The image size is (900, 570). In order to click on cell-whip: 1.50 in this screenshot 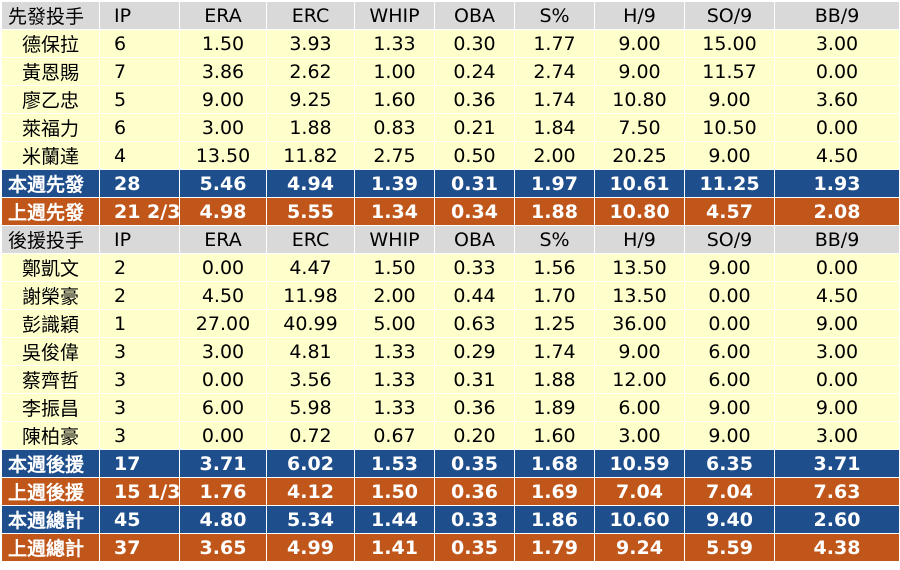, I will do `click(394, 491)`.